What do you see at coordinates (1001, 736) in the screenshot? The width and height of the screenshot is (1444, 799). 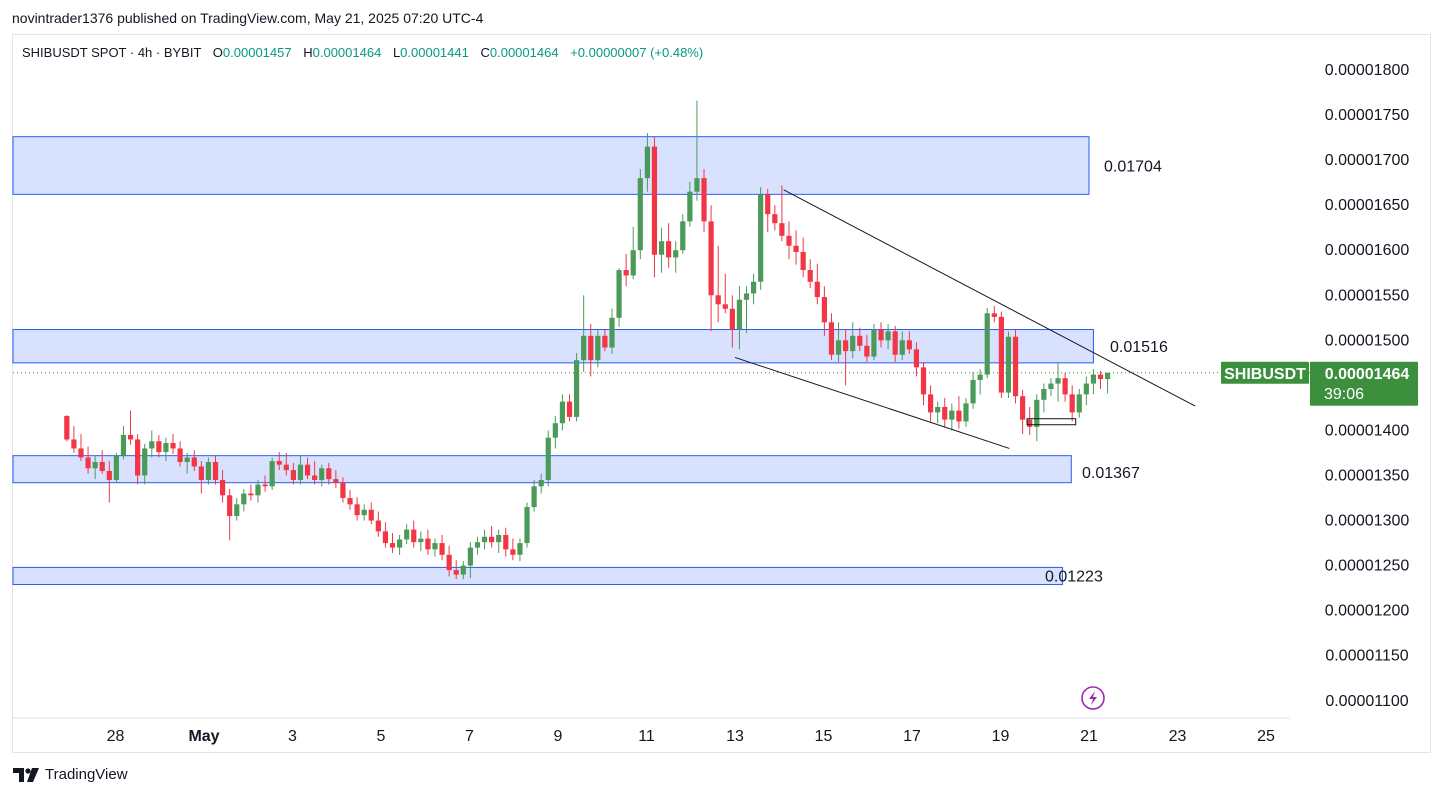 I see `time-tick-label: 19` at bounding box center [1001, 736].